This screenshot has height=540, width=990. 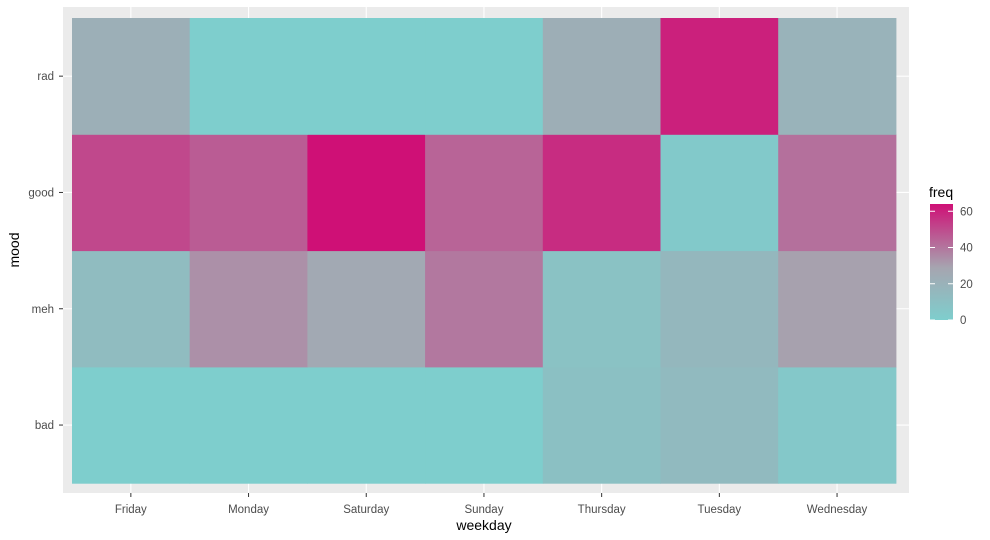 What do you see at coordinates (131, 76) in the screenshot?
I see `heatmap-tile-rad-friday` at bounding box center [131, 76].